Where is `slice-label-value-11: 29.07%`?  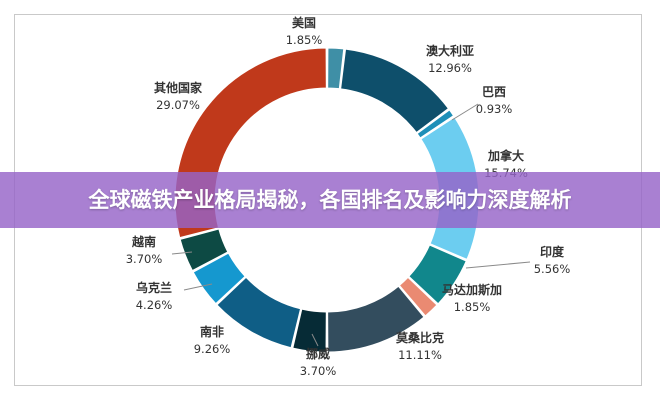
slice-label-value-11: 29.07% is located at coordinates (178, 105).